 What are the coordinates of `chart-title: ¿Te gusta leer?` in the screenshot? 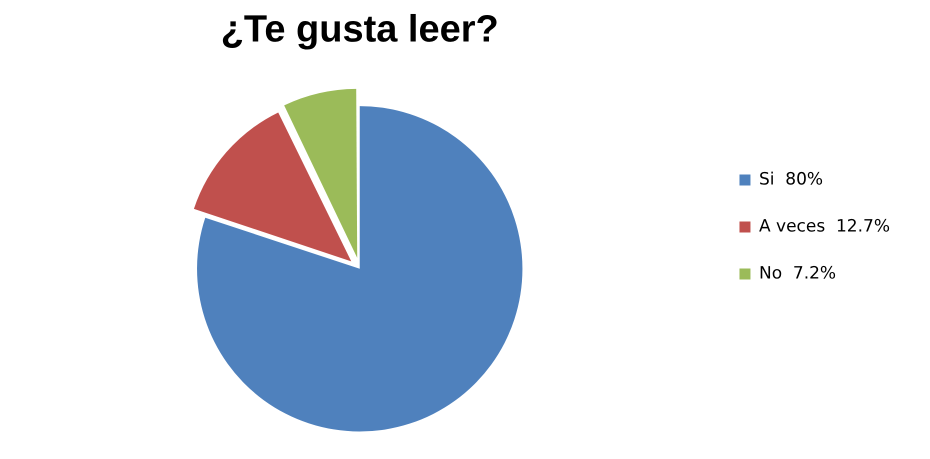 It's located at (359, 29).